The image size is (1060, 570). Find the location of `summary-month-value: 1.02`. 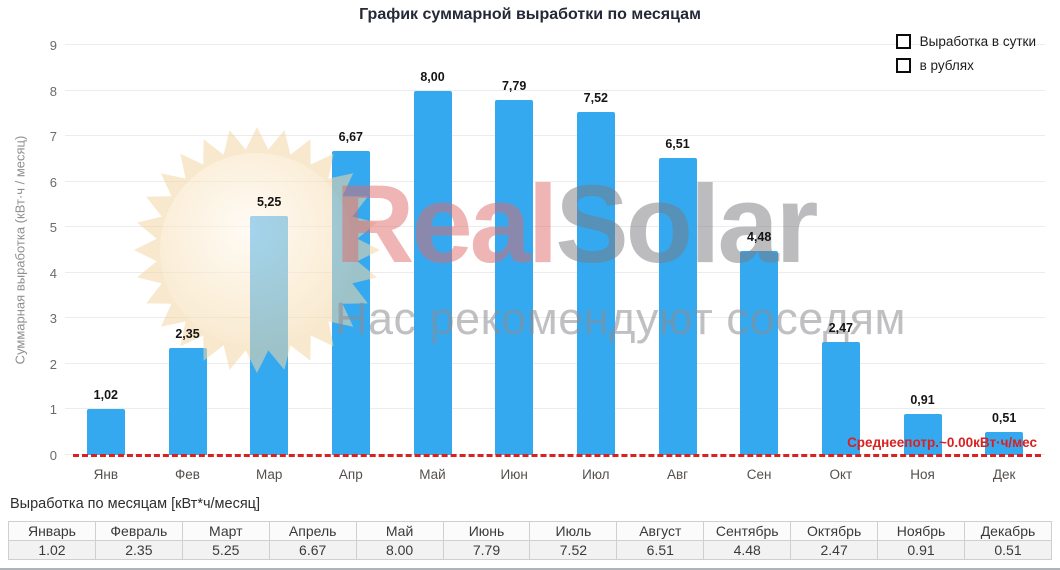

summary-month-value: 1.02 is located at coordinates (52, 550).